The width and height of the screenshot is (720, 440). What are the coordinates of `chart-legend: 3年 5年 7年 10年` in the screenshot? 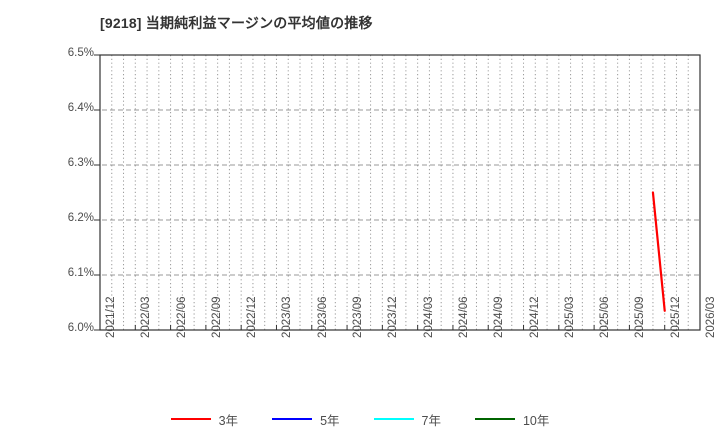 It's located at (360, 419).